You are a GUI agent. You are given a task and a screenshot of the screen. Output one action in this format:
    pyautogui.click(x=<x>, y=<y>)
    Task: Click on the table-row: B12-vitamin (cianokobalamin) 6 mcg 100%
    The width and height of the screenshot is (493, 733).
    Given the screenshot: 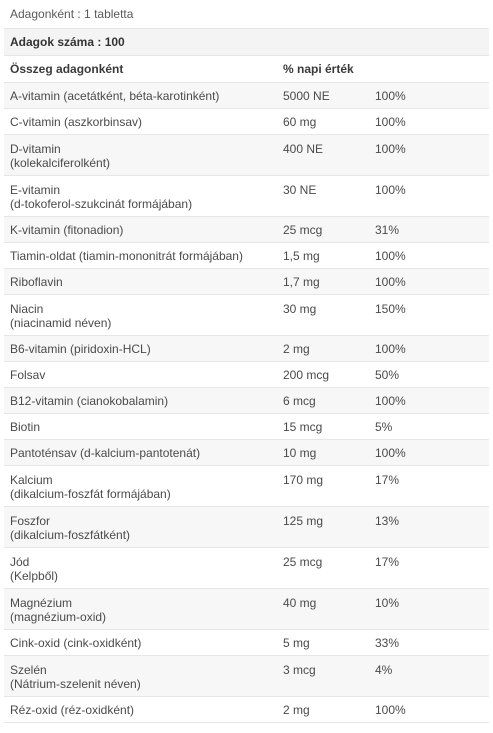 What is the action you would take?
    pyautogui.click(x=246, y=401)
    